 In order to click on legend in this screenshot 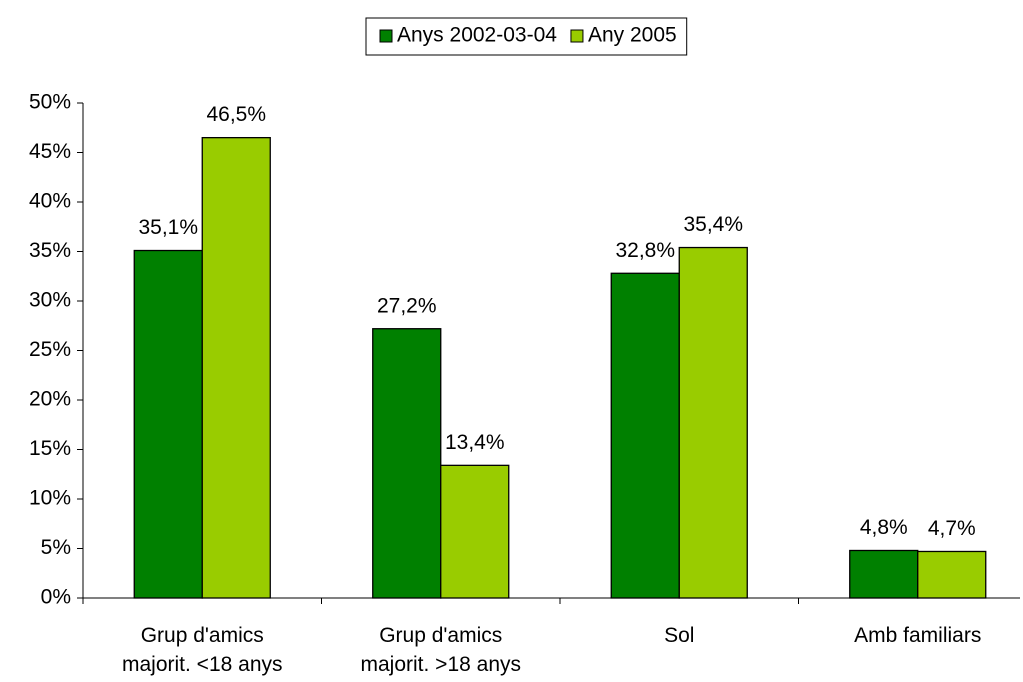, I will do `click(526, 36)`.